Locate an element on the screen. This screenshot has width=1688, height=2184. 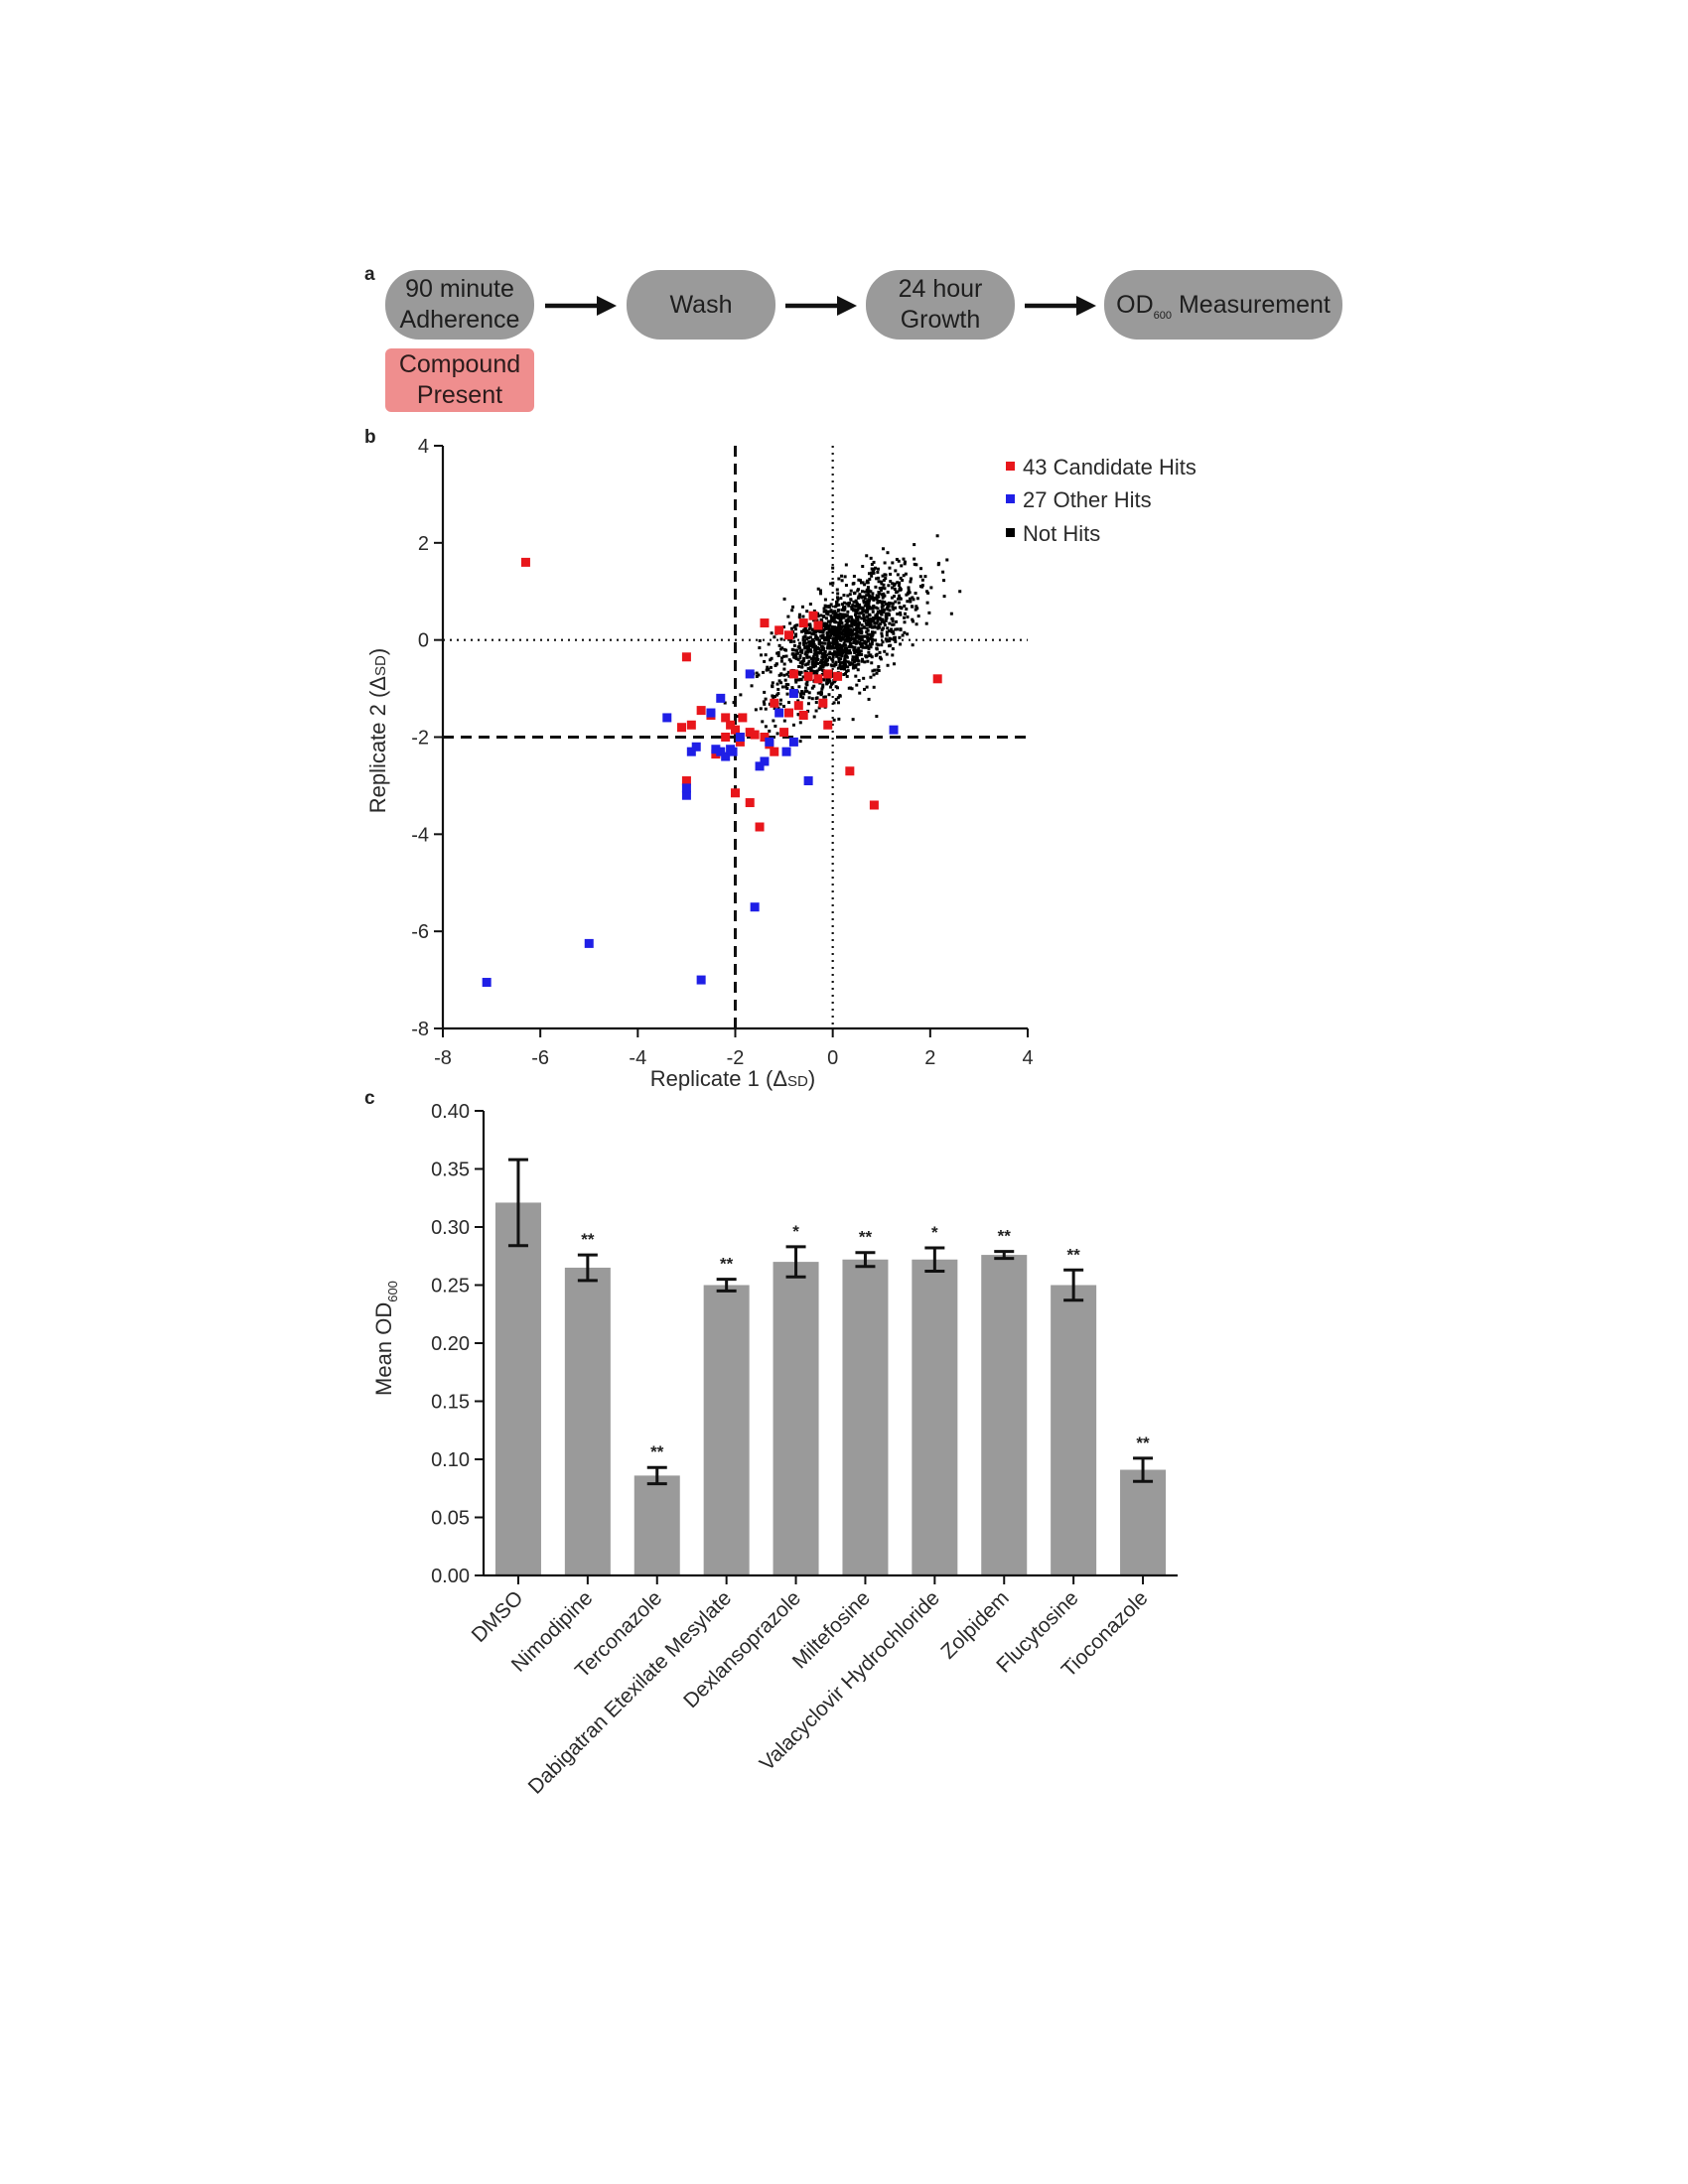
scatter-x-tick-label: -6 is located at coordinates (540, 1058).